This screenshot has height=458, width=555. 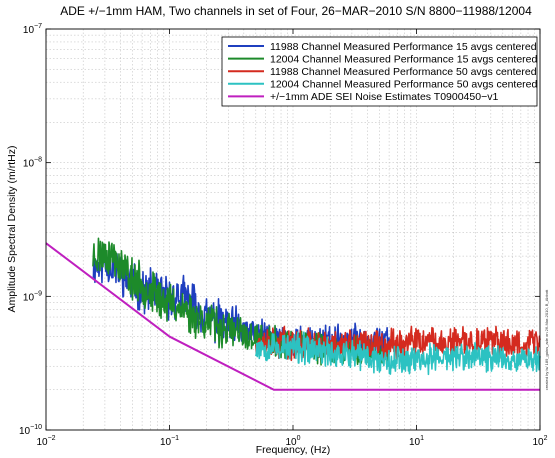 I want to click on x-tick-labels: 10⁻² 10⁻¹ 10⁰ 10¹ 10², so click(x=291, y=441).